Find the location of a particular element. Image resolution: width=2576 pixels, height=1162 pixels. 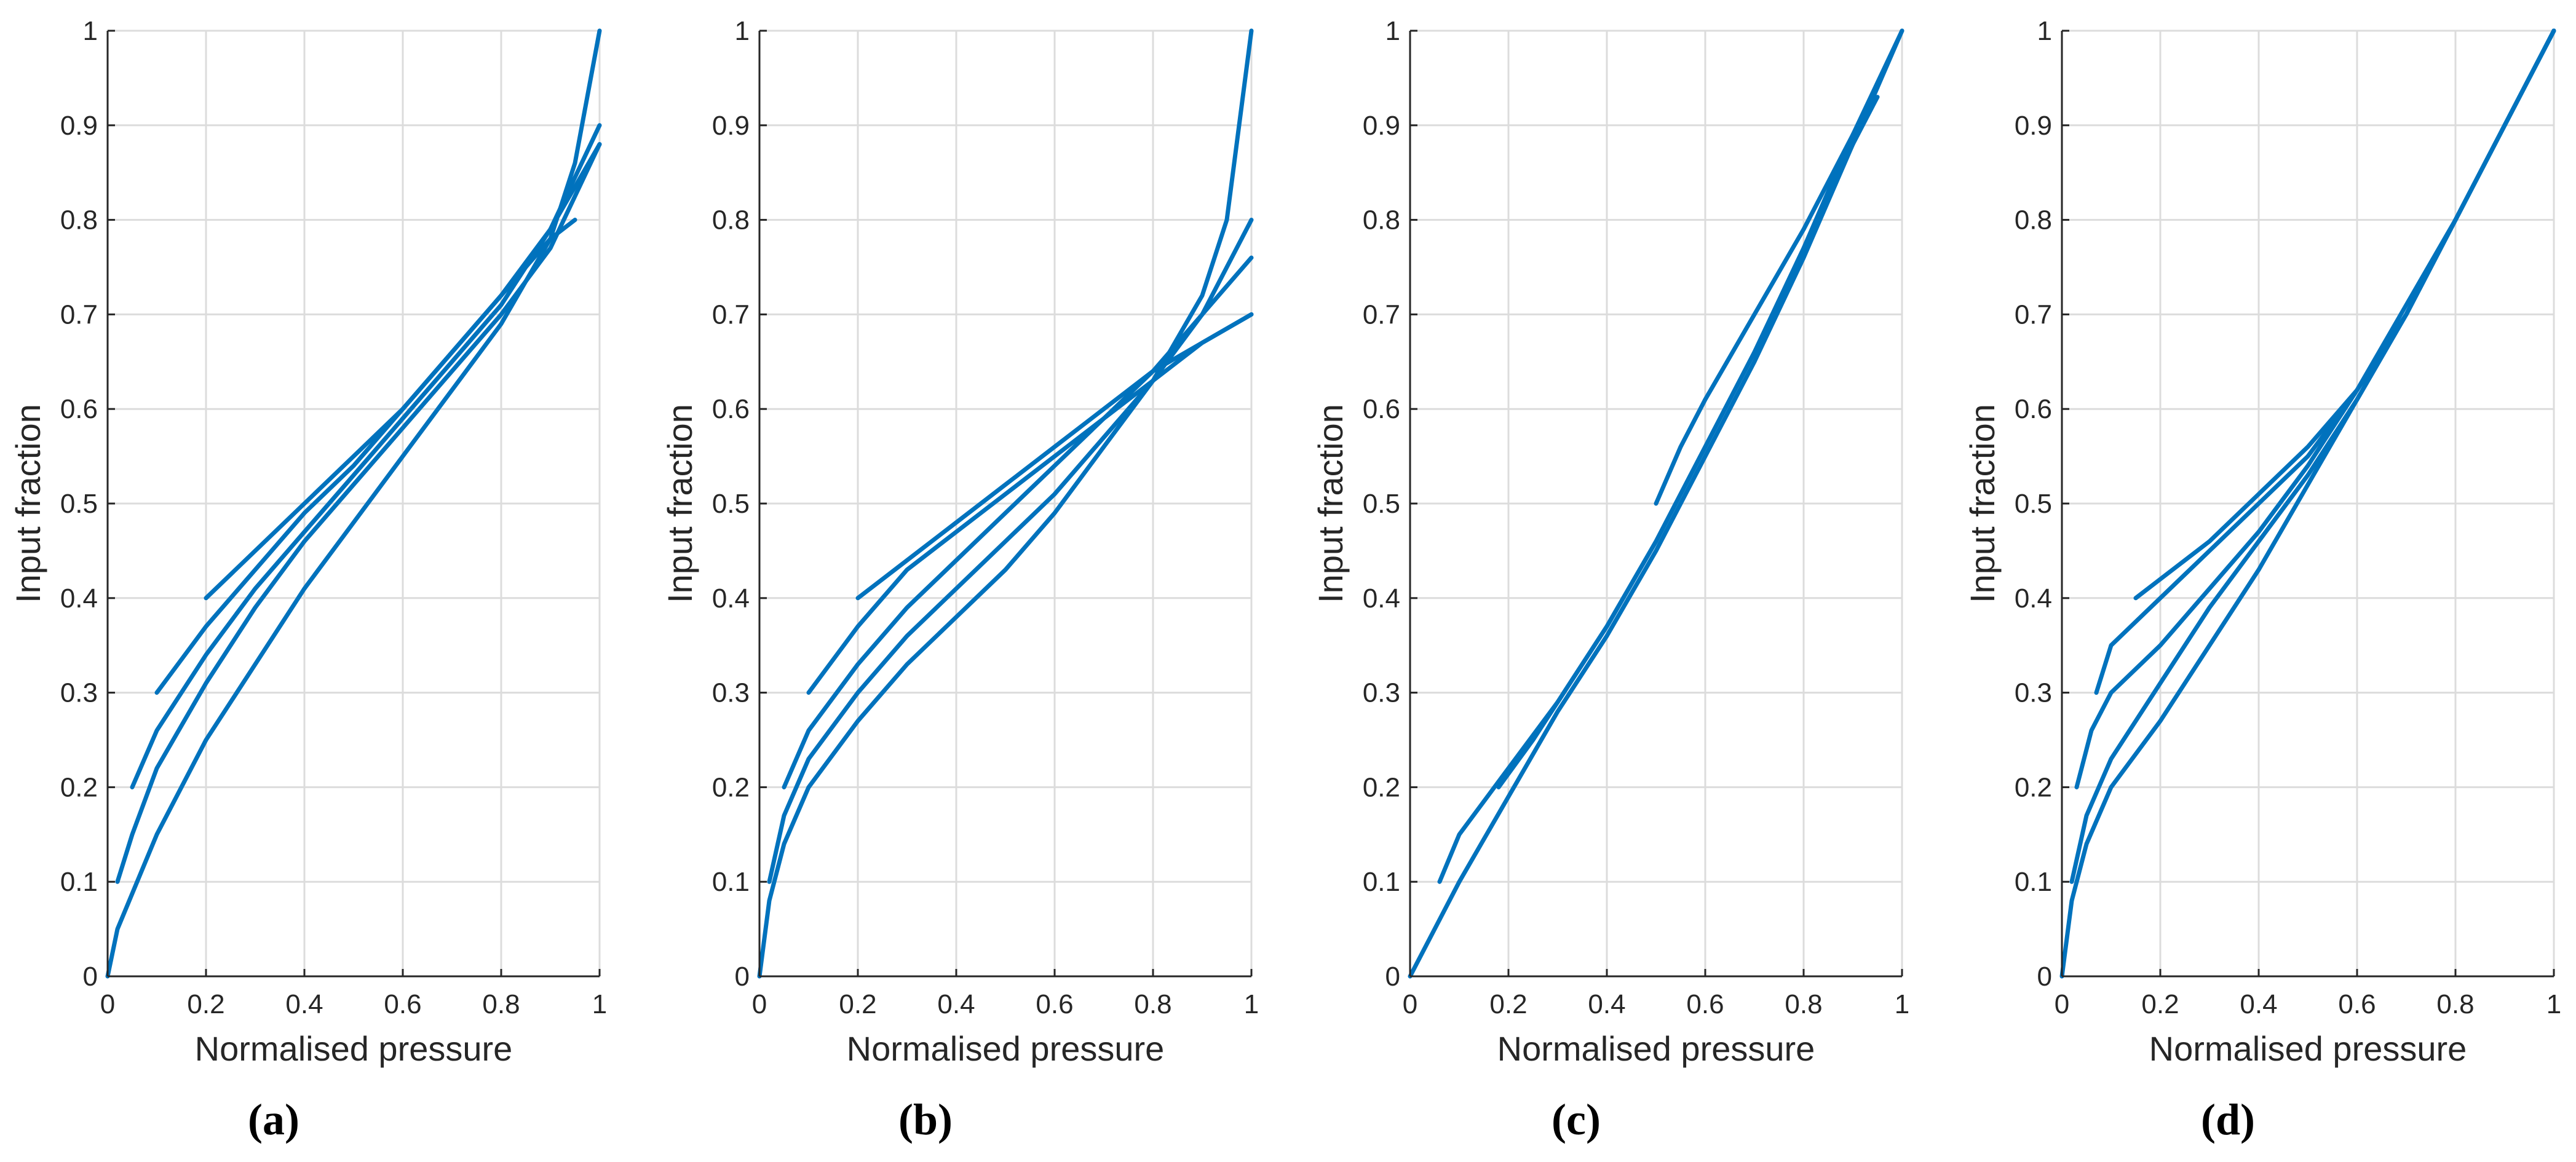

panel-caption: (d) is located at coordinates (2228, 1119).